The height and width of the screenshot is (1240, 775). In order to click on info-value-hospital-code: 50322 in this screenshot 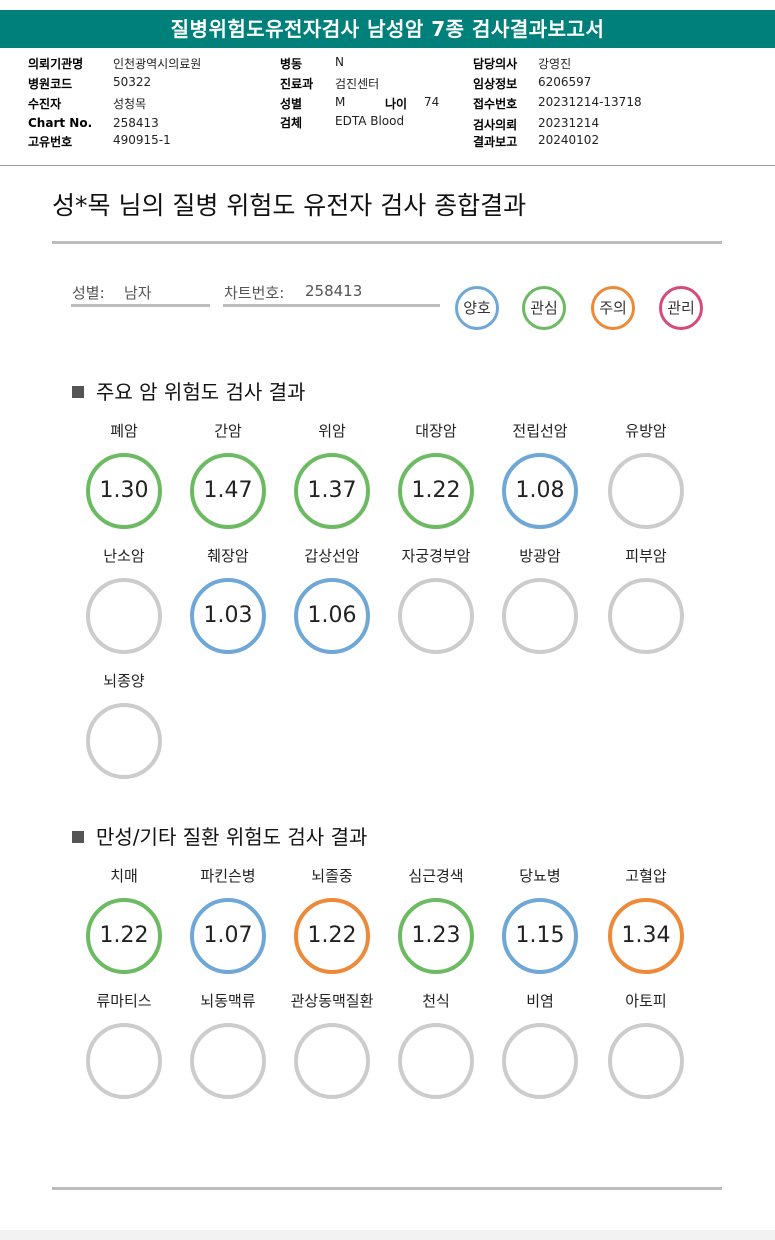, I will do `click(132, 82)`.